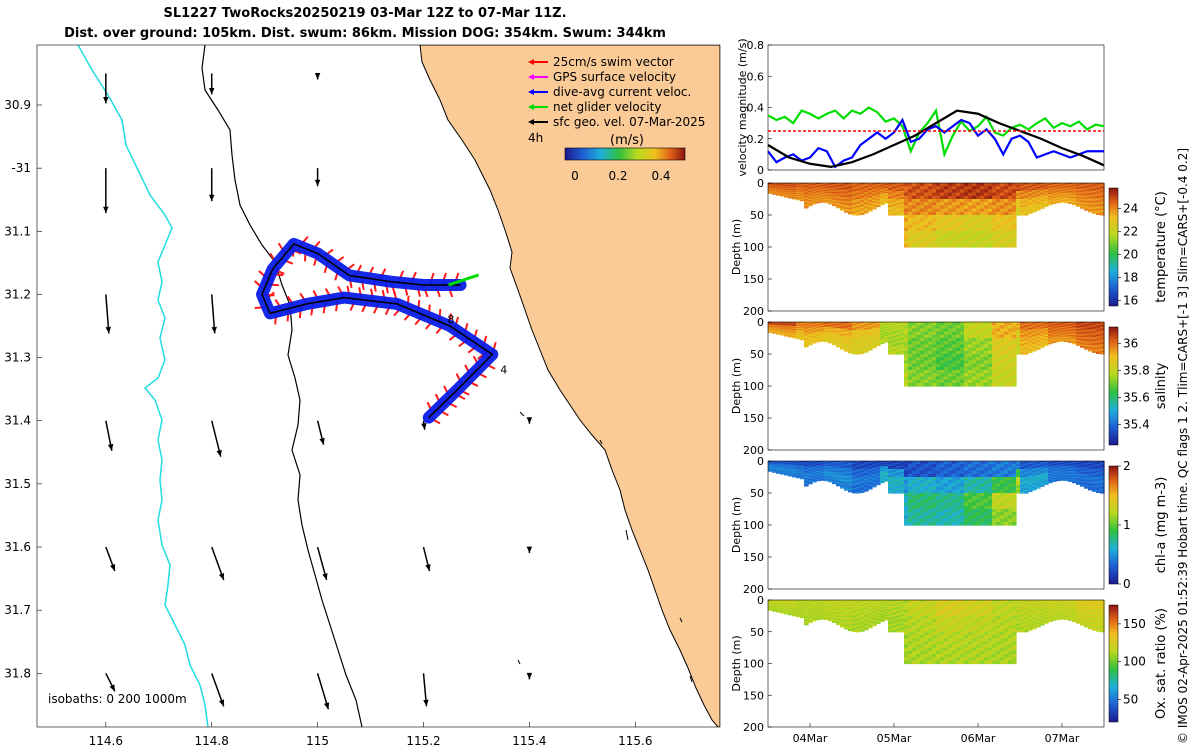 The image size is (1200, 750). Describe the element at coordinates (323, 691) in the screenshot. I see `geo-velocity-arrow` at that location.